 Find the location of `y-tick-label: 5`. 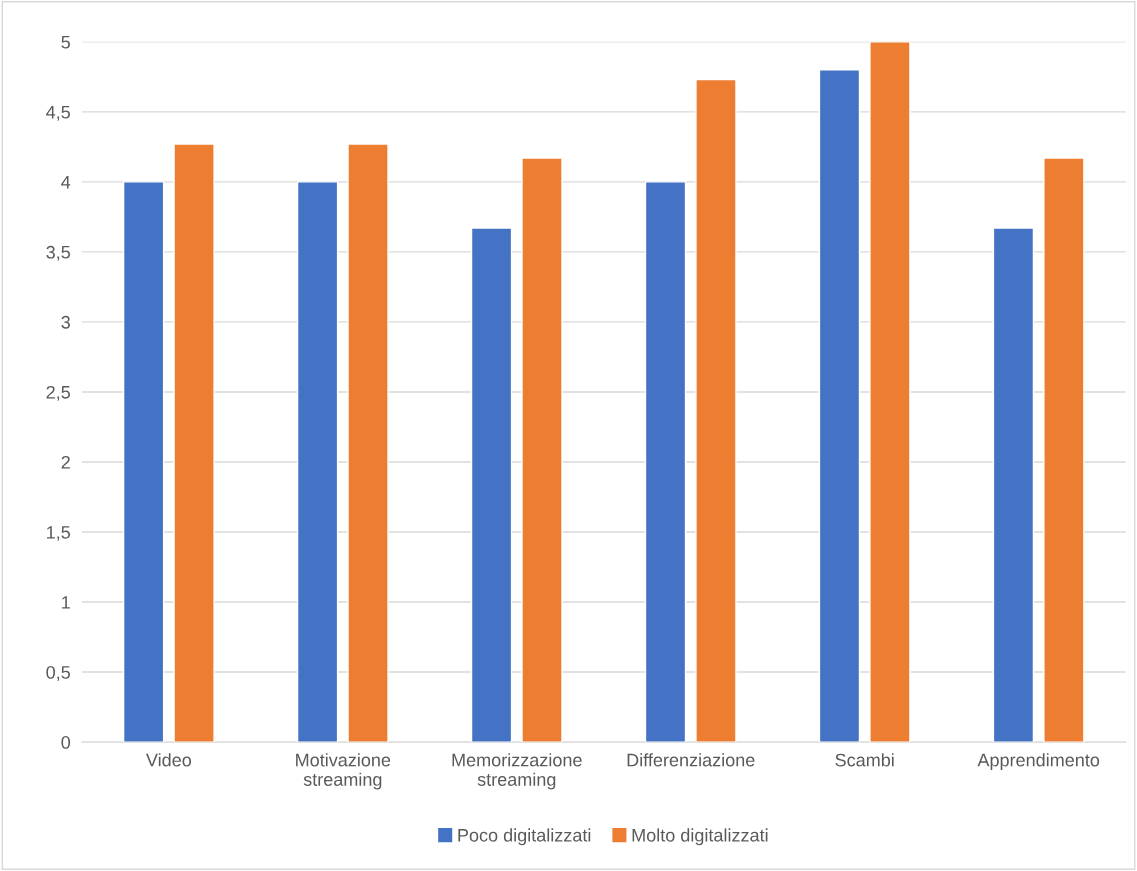

y-tick-label: 5 is located at coordinates (65, 42).